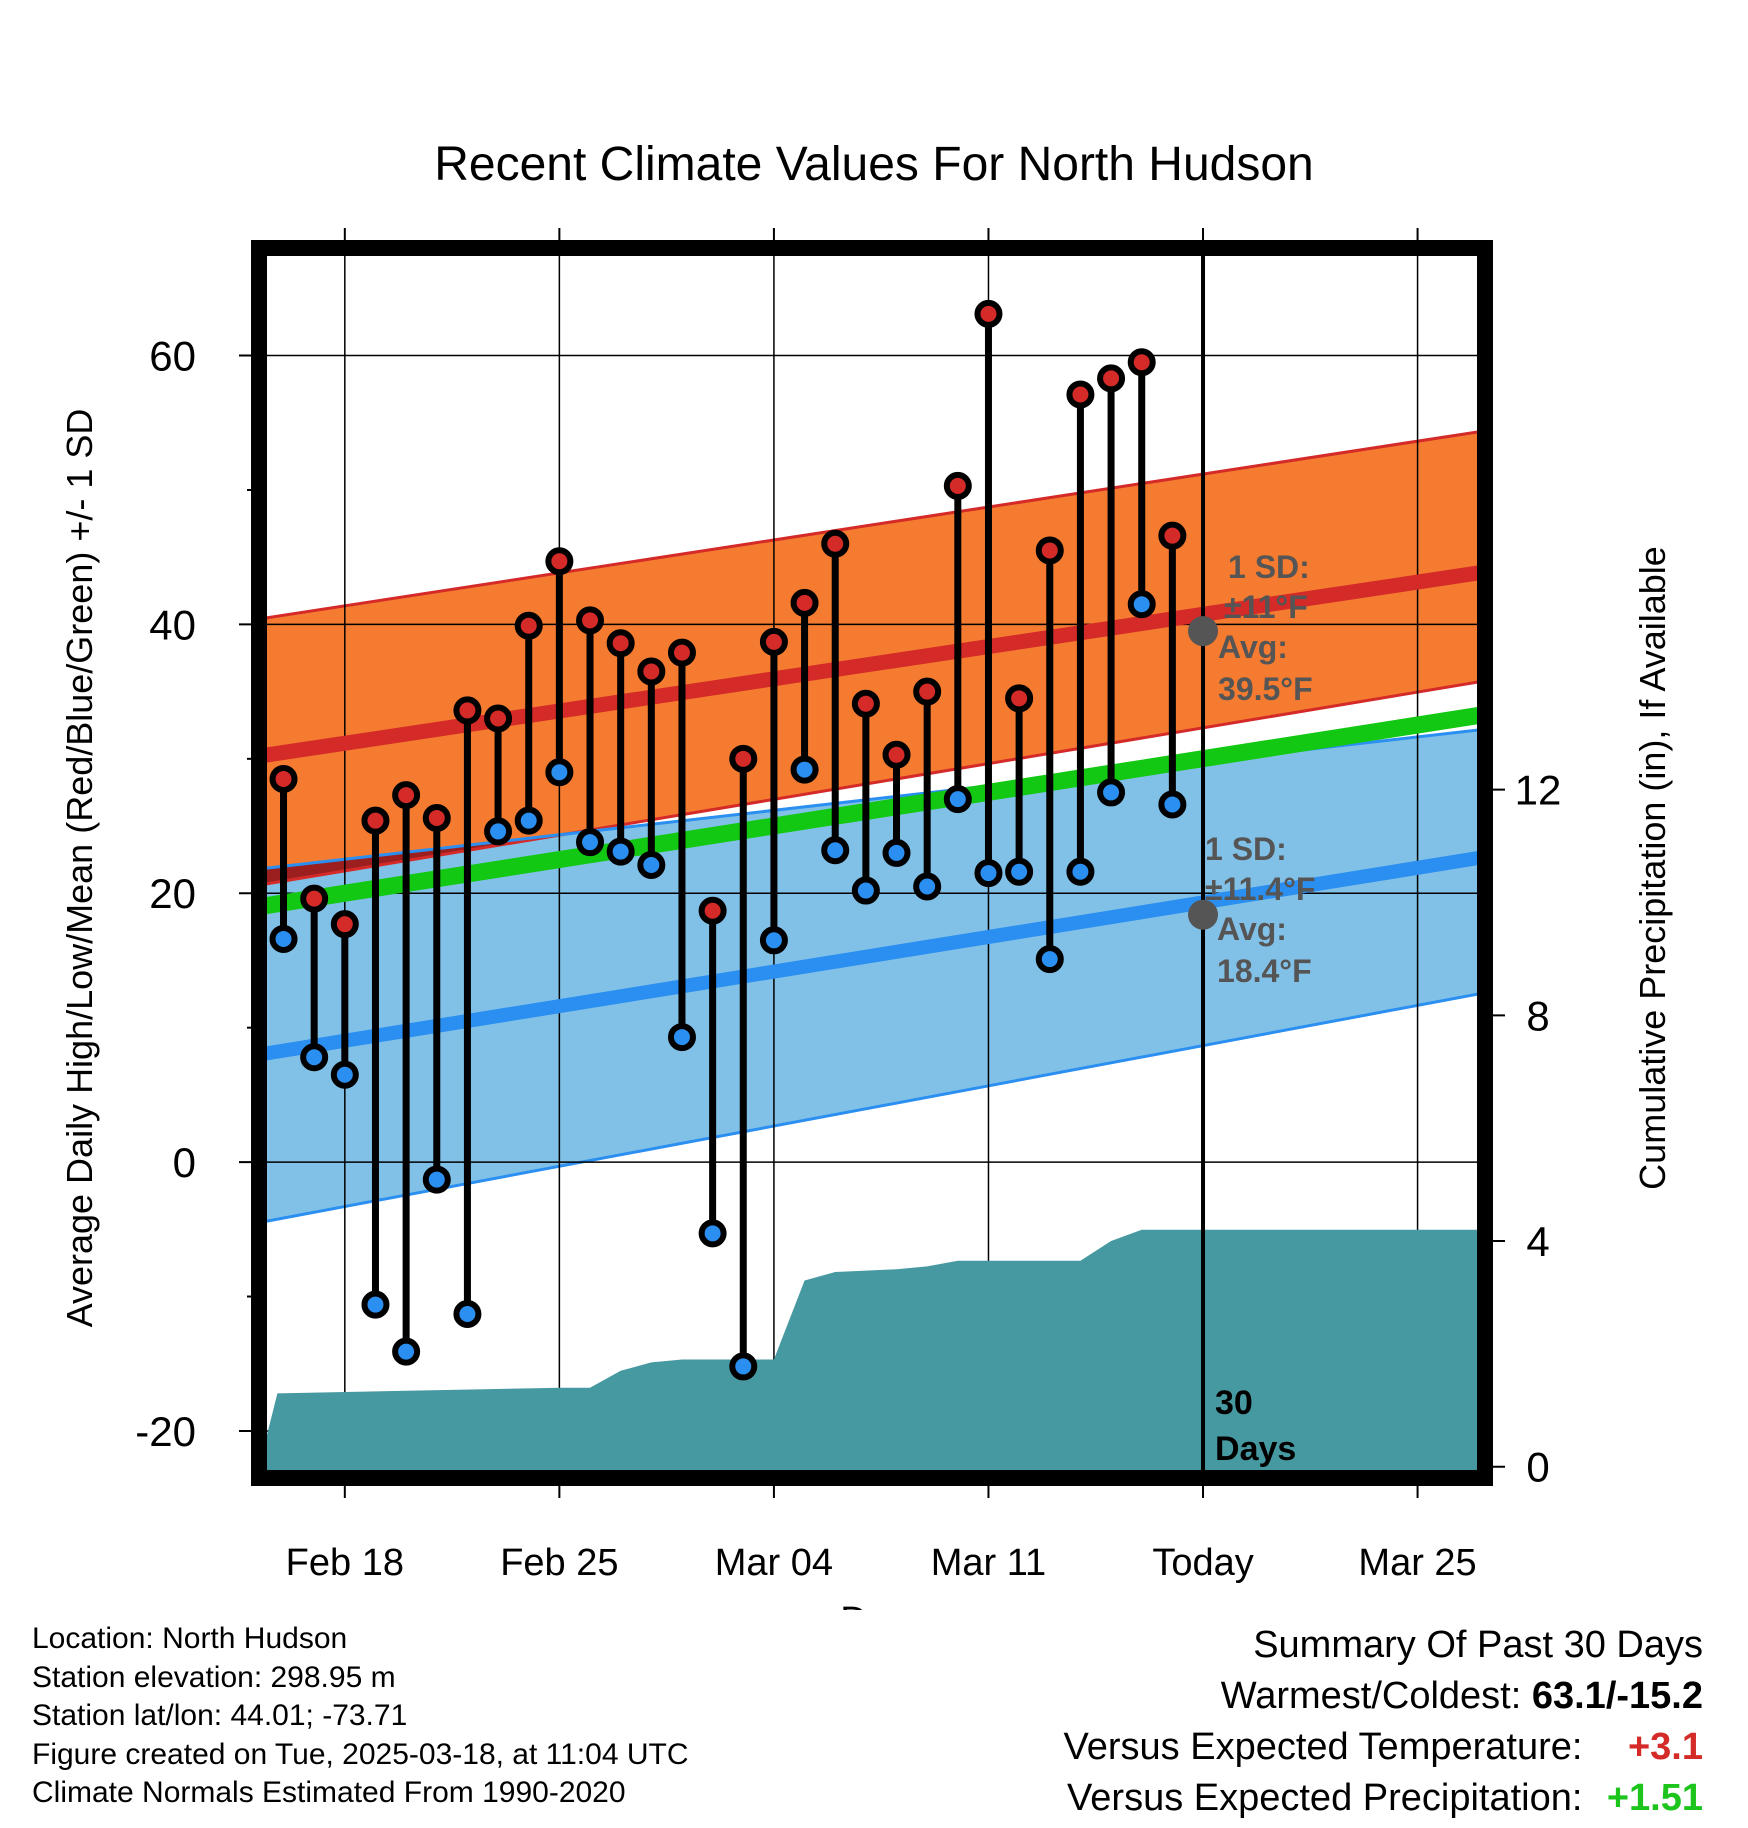  What do you see at coordinates (1665, 1747) in the screenshot?
I see `temp-value: +3.1` at bounding box center [1665, 1747].